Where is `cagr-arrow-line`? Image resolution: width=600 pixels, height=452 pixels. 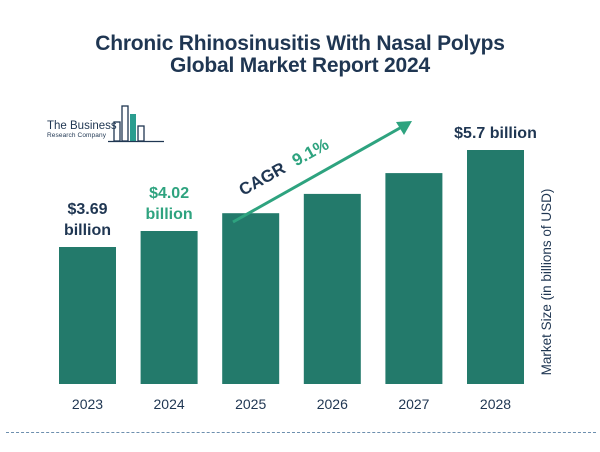
cagr-arrow-line is located at coordinates (316, 175).